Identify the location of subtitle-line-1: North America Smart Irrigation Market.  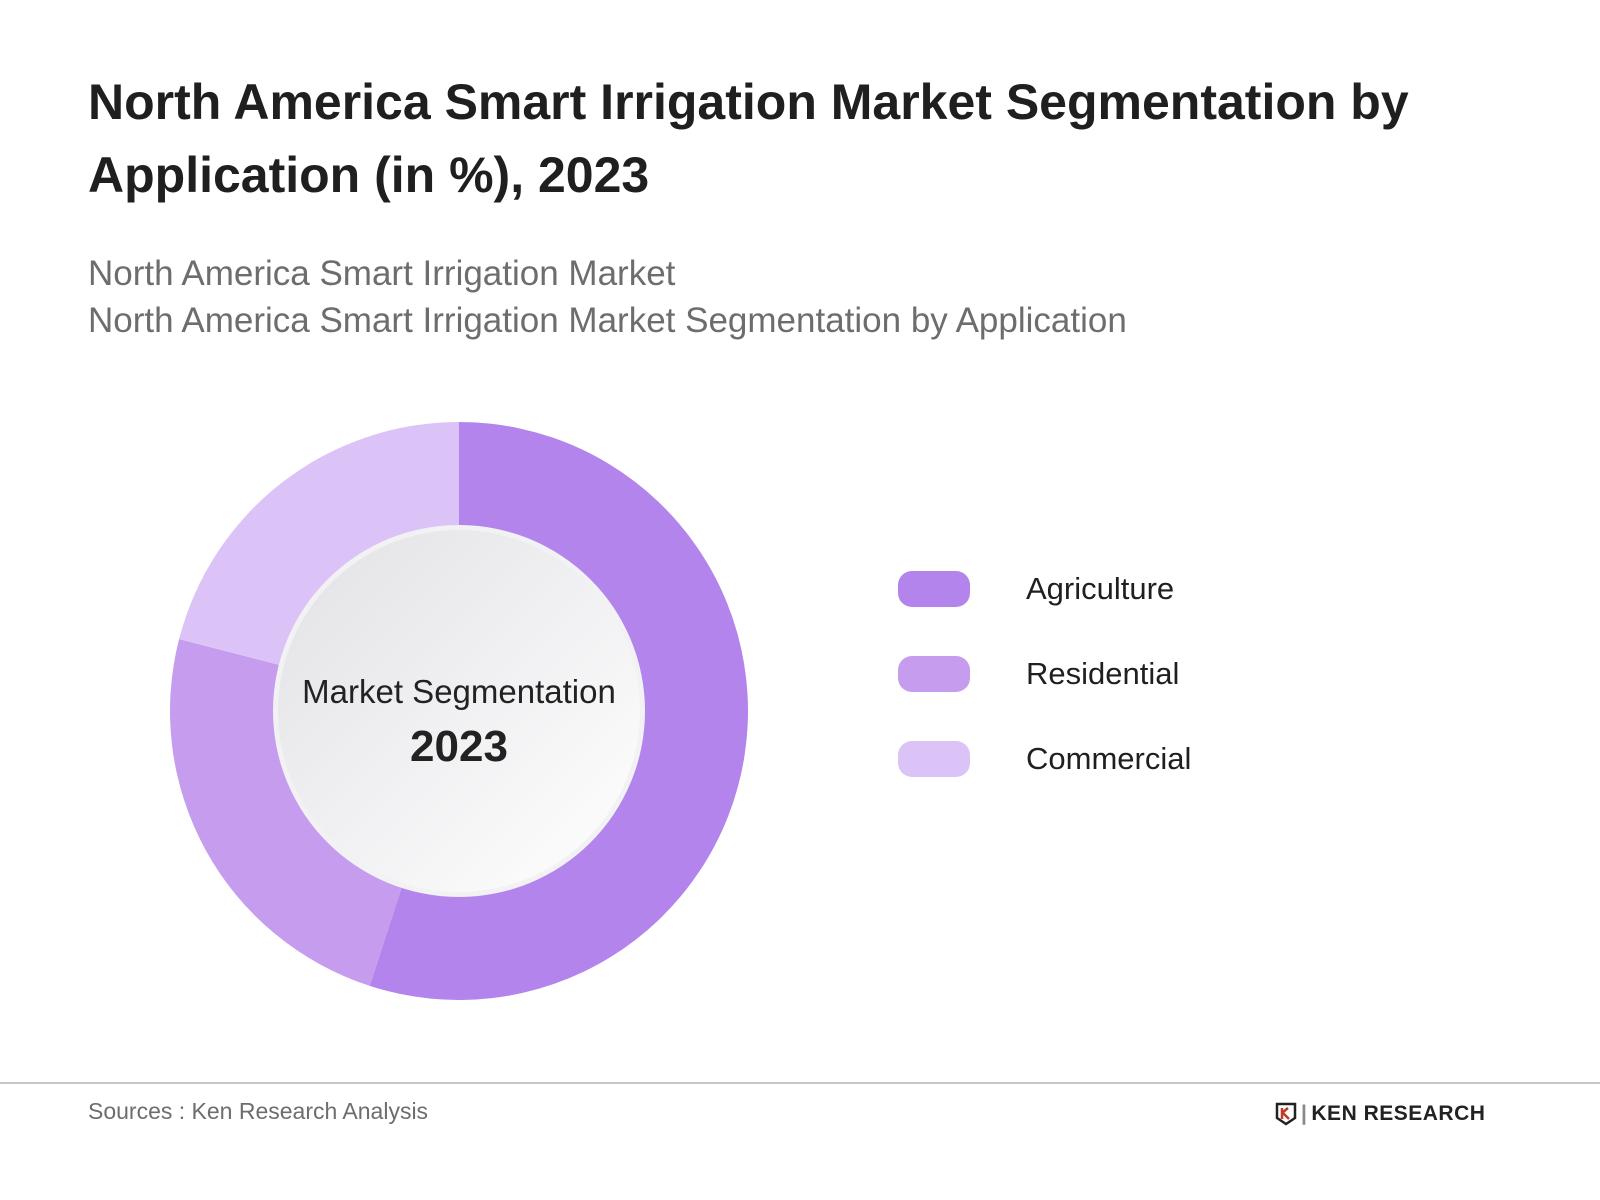
(382, 273).